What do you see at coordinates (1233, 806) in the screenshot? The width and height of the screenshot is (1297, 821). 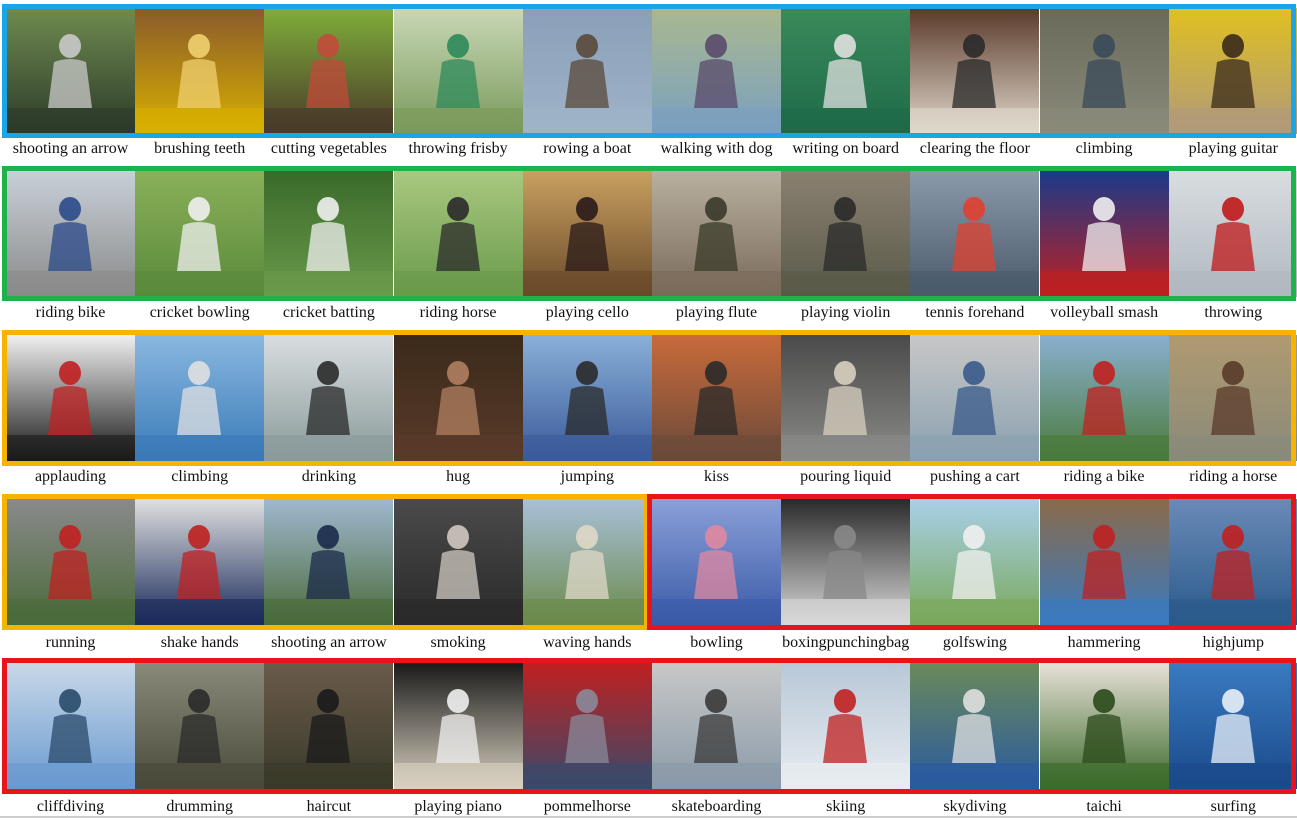 I see `activity-label: surfing` at bounding box center [1233, 806].